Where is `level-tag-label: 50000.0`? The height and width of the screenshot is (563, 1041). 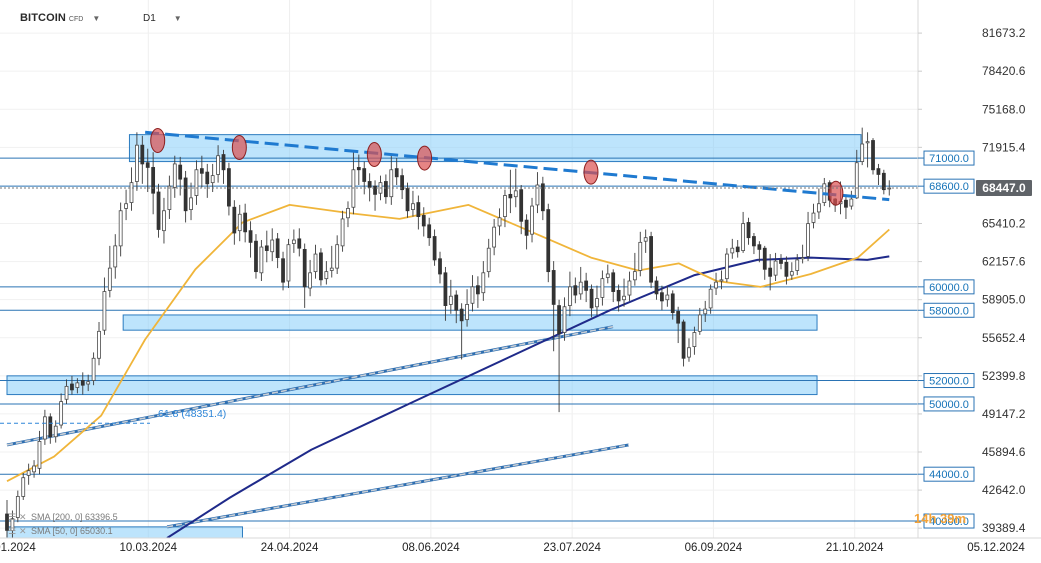 level-tag-label: 50000.0 is located at coordinates (949, 405).